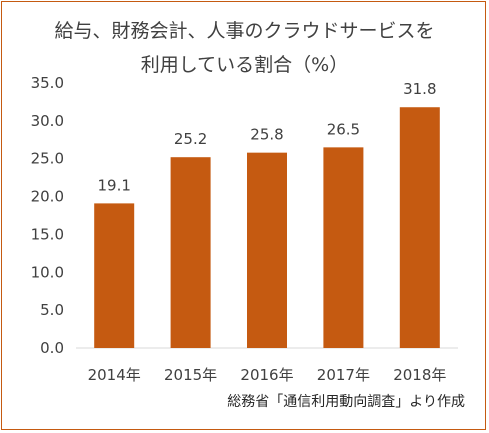  What do you see at coordinates (47, 272) in the screenshot?
I see `y-tick-label: 10.0` at bounding box center [47, 272].